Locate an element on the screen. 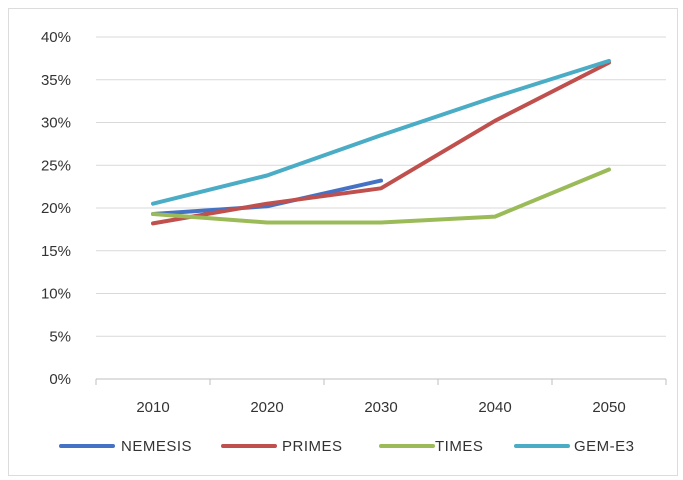 The image size is (683, 480). series-line-nemesis is located at coordinates (267, 197).